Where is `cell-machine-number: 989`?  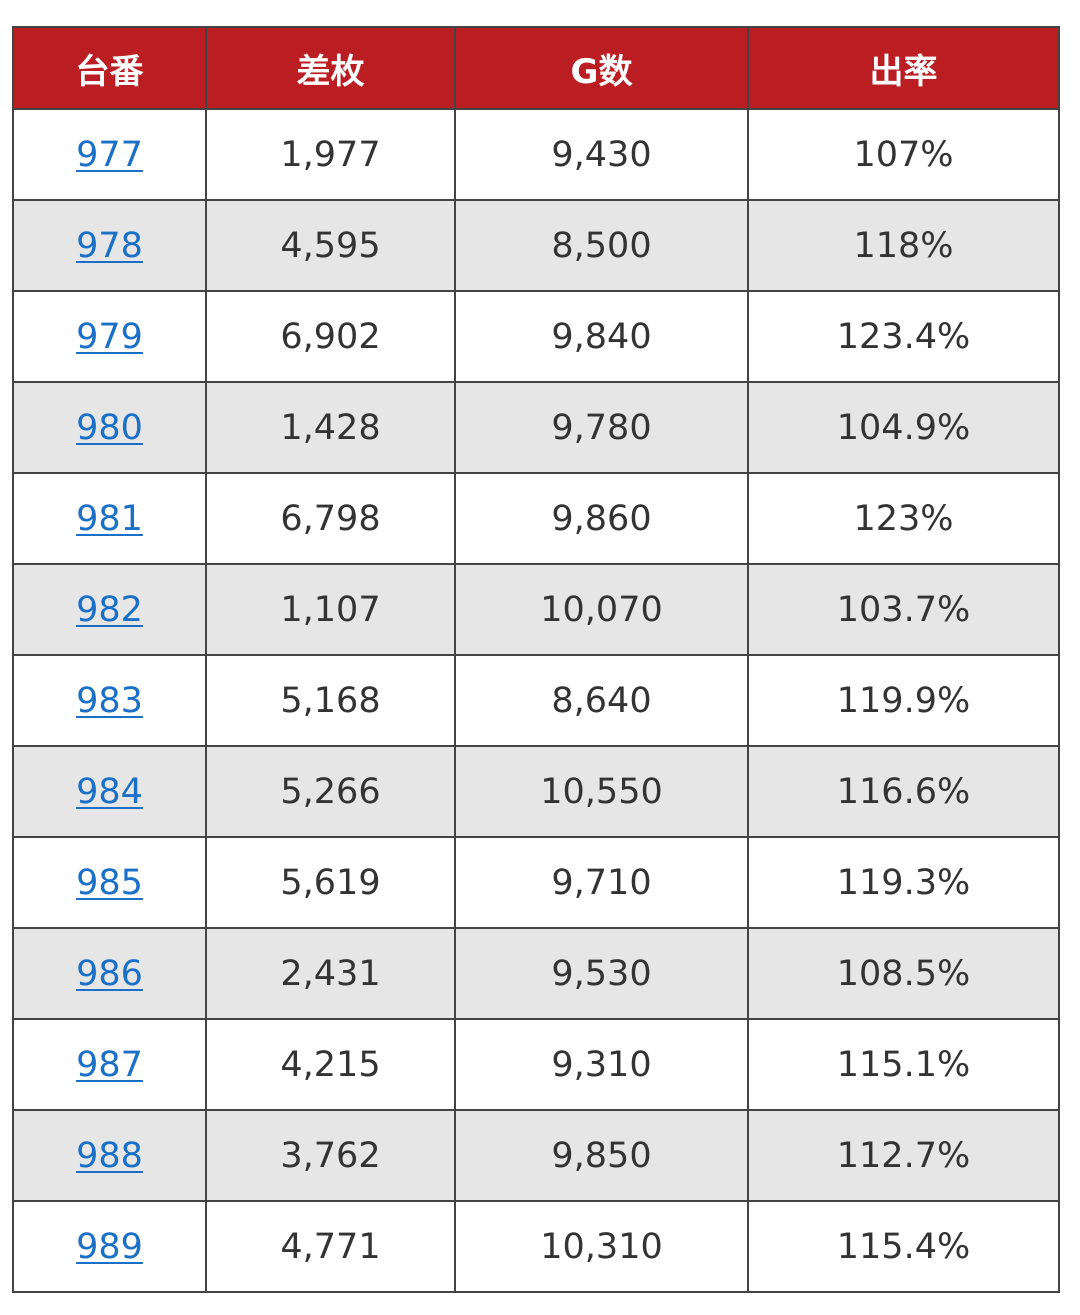 cell-machine-number: 989 is located at coordinates (109, 1246).